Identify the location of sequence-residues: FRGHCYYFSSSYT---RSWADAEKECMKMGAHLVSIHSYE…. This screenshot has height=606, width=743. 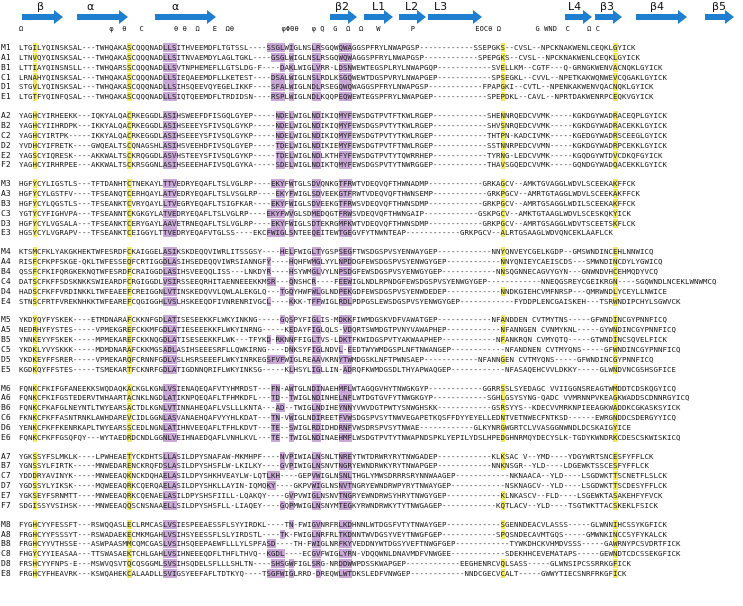
(343, 534).